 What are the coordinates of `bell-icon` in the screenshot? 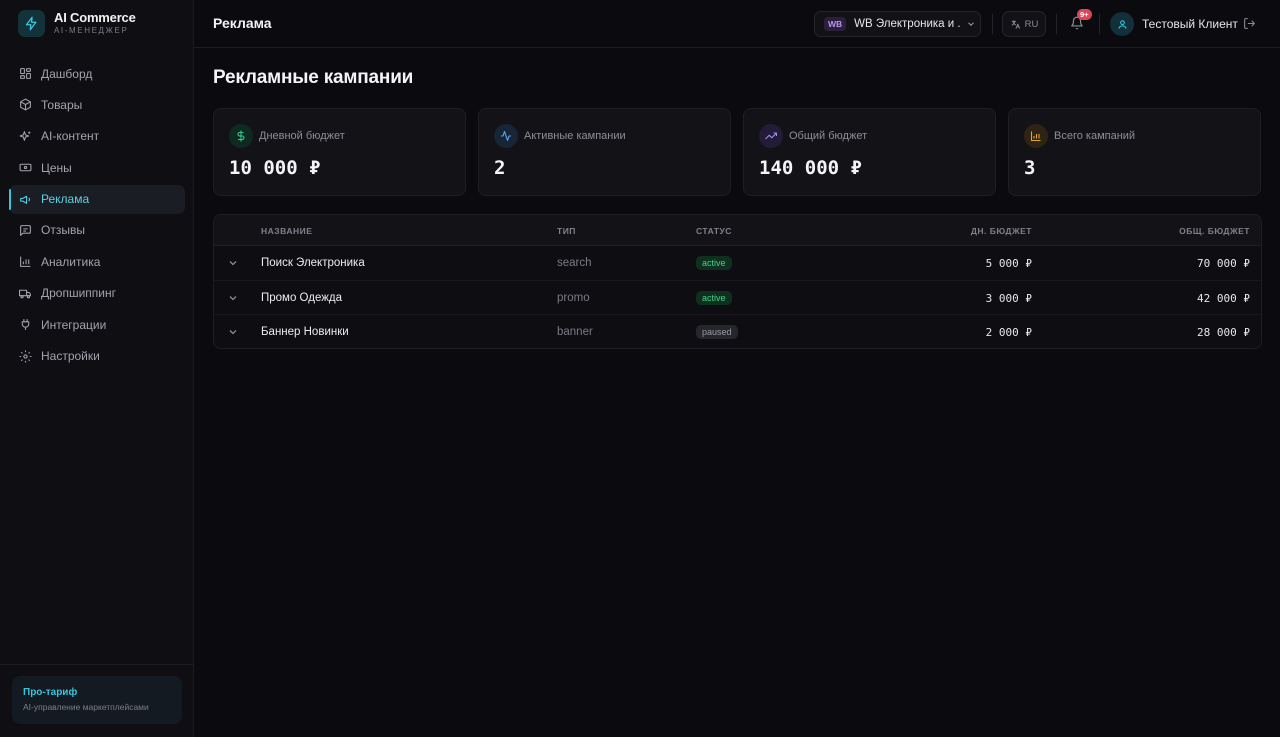 It's located at (1077, 23).